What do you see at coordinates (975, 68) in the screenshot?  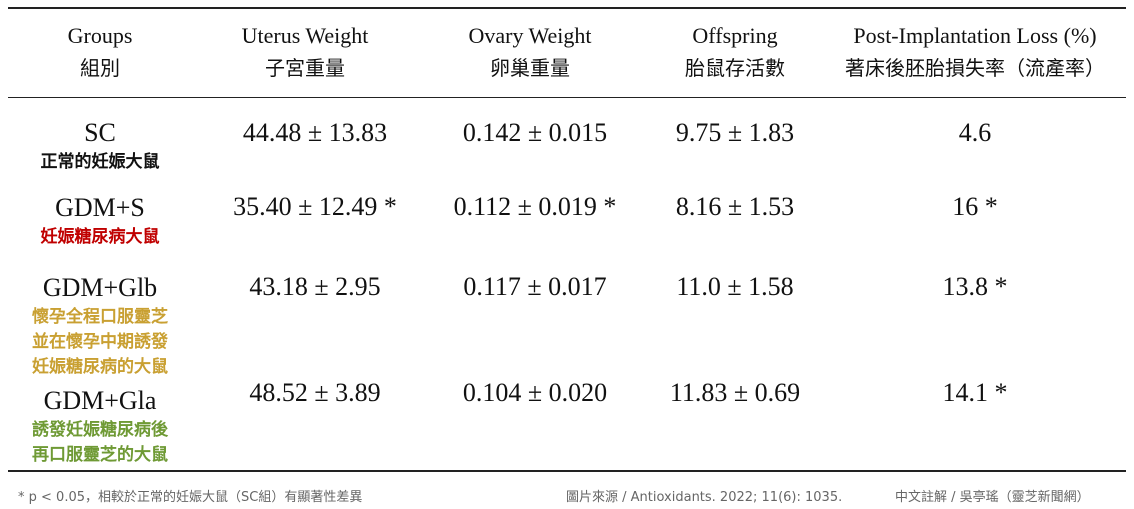 I see `header-zh: 著床後胚胎損失率（流產率）` at bounding box center [975, 68].